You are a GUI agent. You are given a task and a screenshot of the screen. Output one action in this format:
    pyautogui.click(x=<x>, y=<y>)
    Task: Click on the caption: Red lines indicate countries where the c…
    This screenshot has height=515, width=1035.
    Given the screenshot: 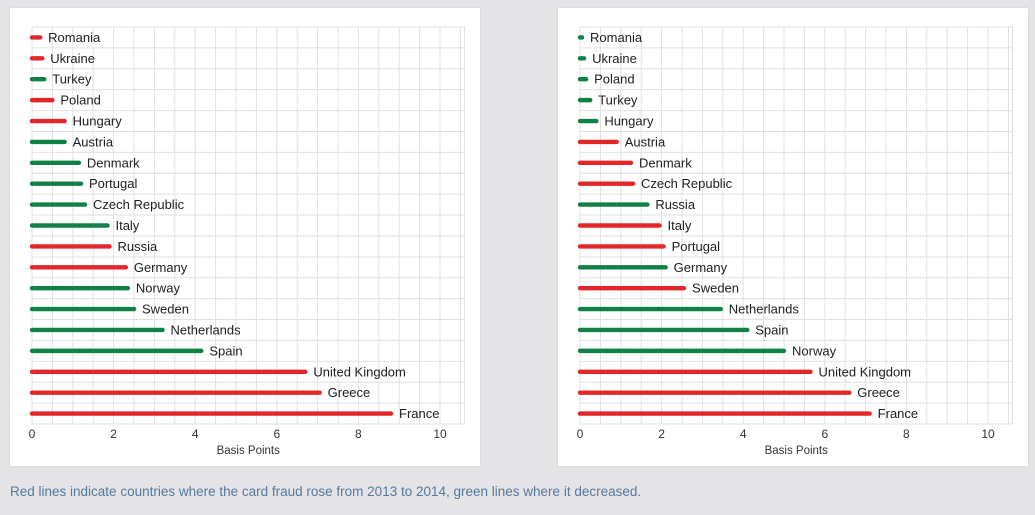 What is the action you would take?
    pyautogui.click(x=326, y=491)
    